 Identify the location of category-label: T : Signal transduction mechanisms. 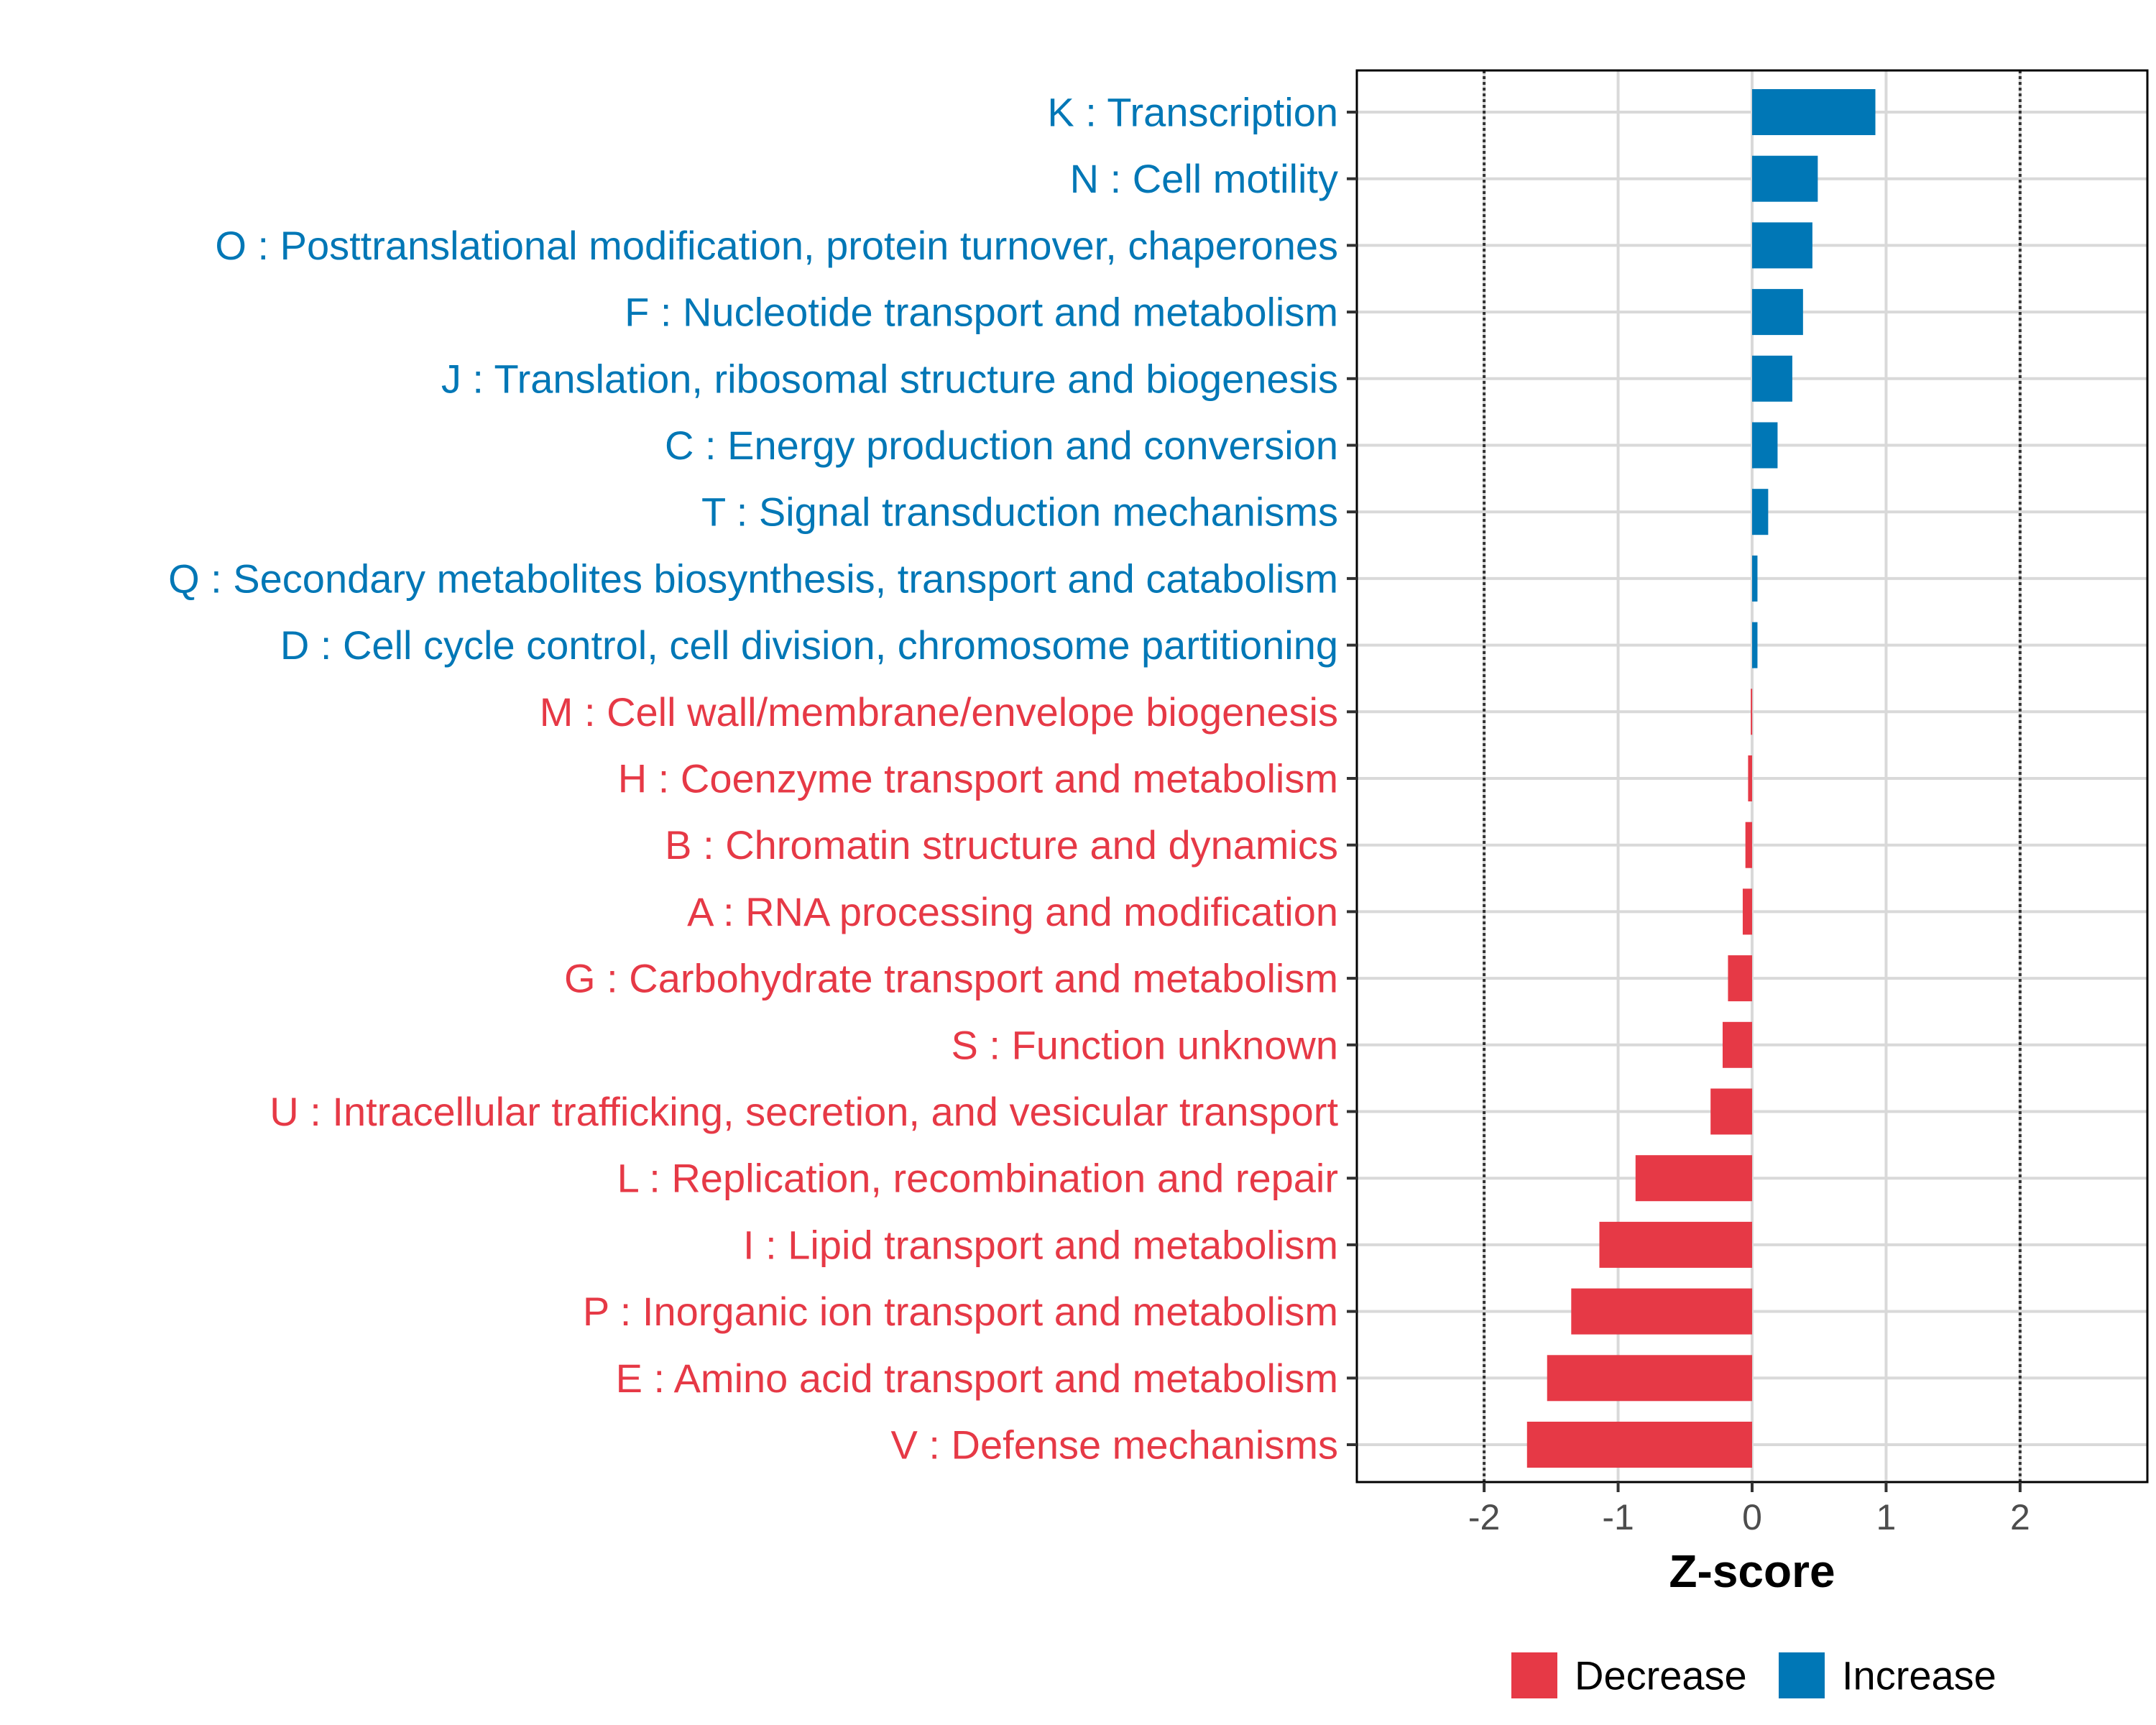
(1020, 512).